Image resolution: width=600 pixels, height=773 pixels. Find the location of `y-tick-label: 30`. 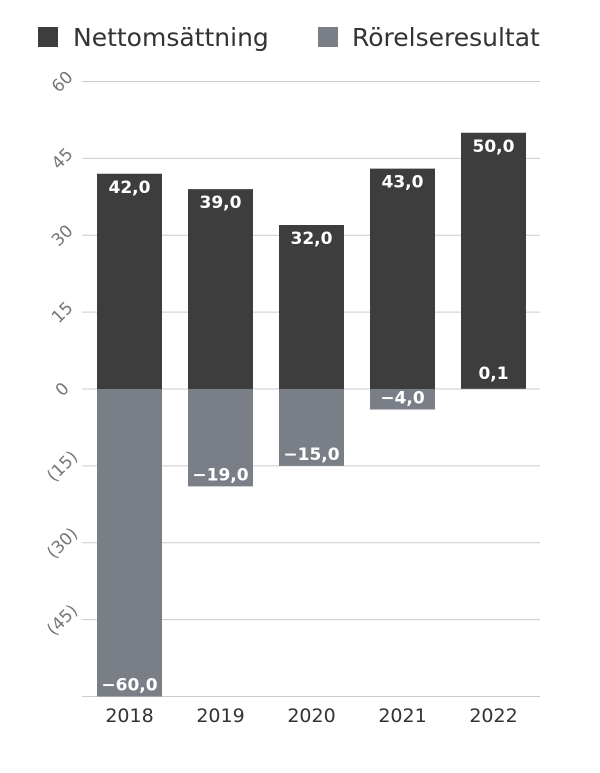

y-tick-label: 30 is located at coordinates (62, 235).